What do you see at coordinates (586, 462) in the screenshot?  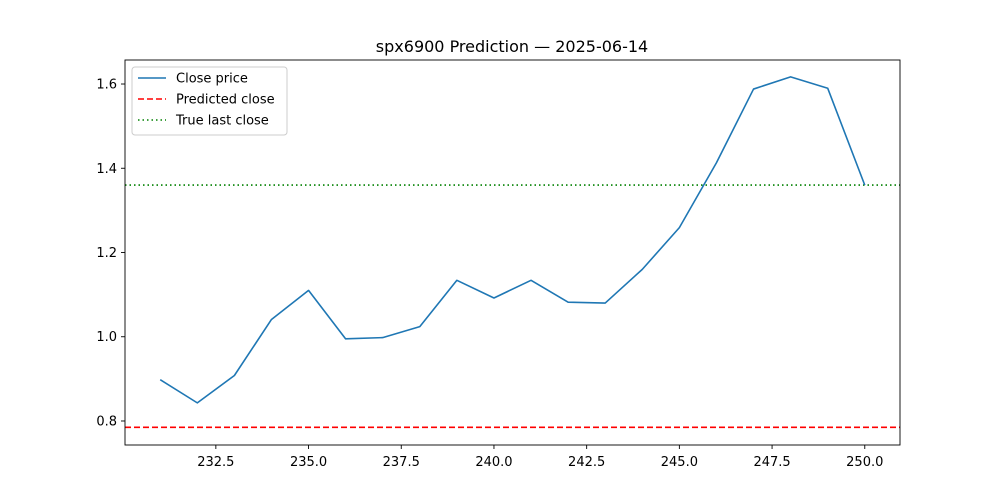 I see `x-tick-label: 242.5` at bounding box center [586, 462].